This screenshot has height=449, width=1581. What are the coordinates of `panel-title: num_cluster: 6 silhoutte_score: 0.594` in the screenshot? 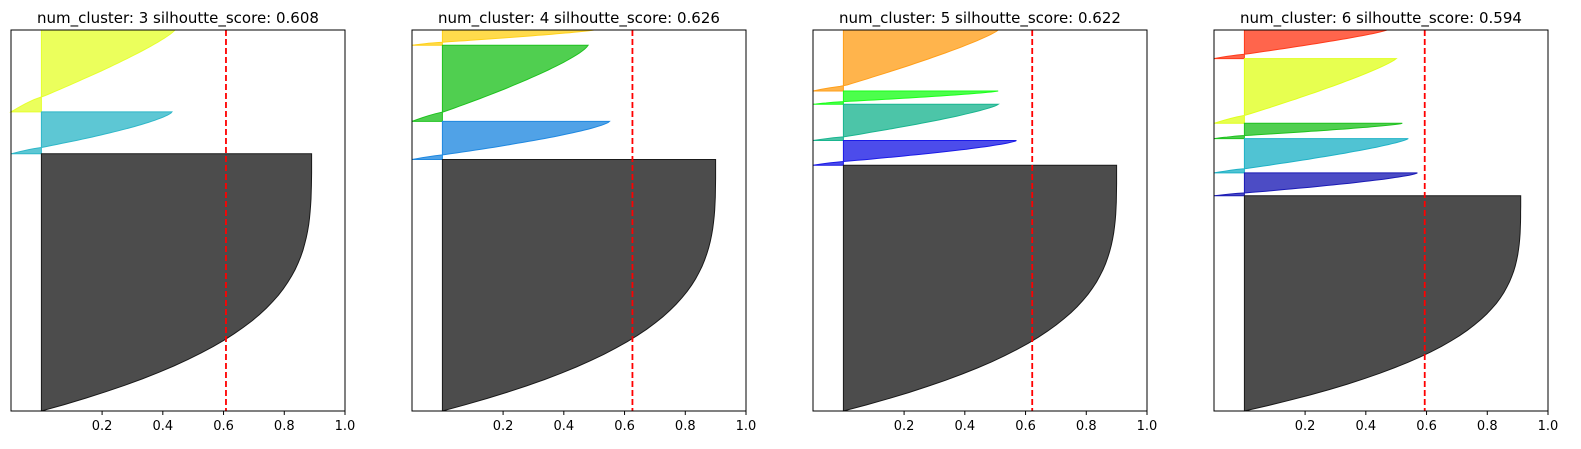 It's located at (1381, 18).